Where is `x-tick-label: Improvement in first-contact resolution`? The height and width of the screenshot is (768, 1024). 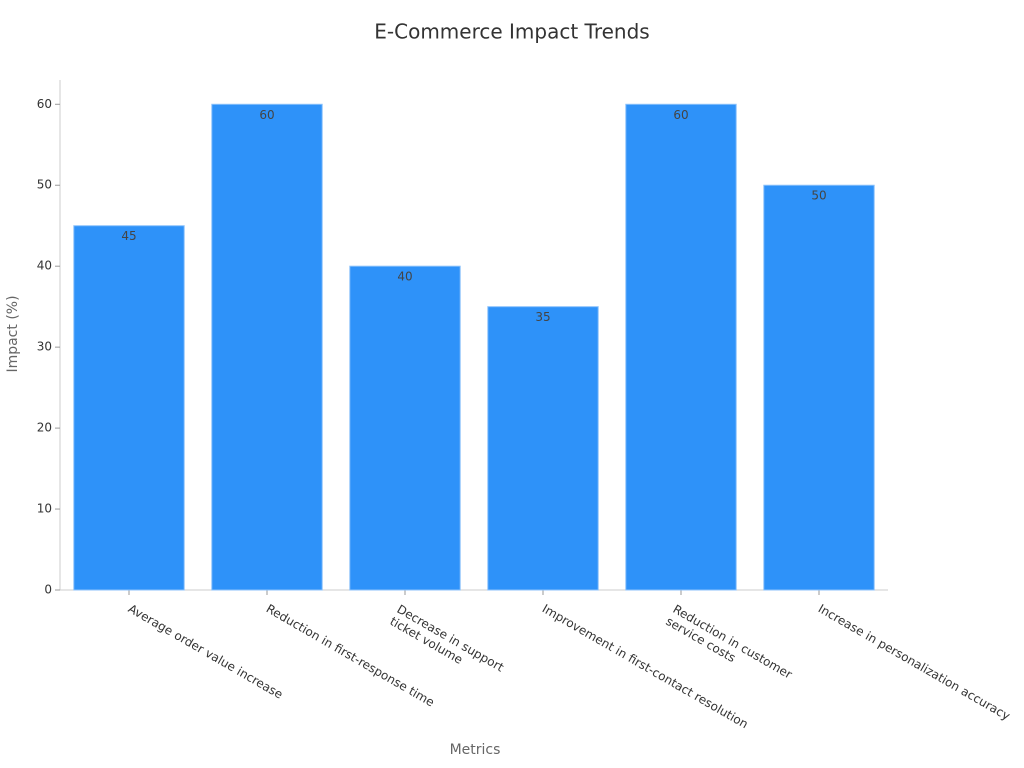 x-tick-label: Improvement in first-contact resolution is located at coordinates (645, 667).